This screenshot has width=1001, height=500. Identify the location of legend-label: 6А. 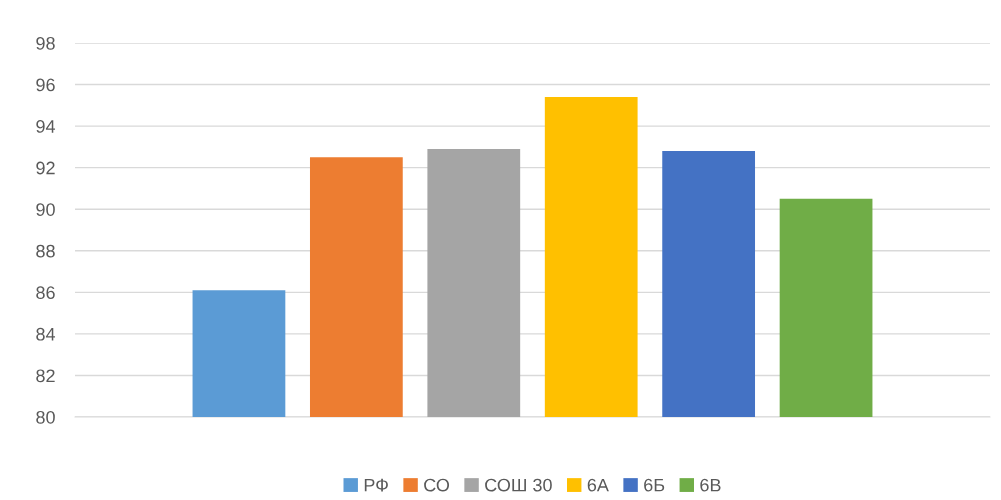
(598, 485).